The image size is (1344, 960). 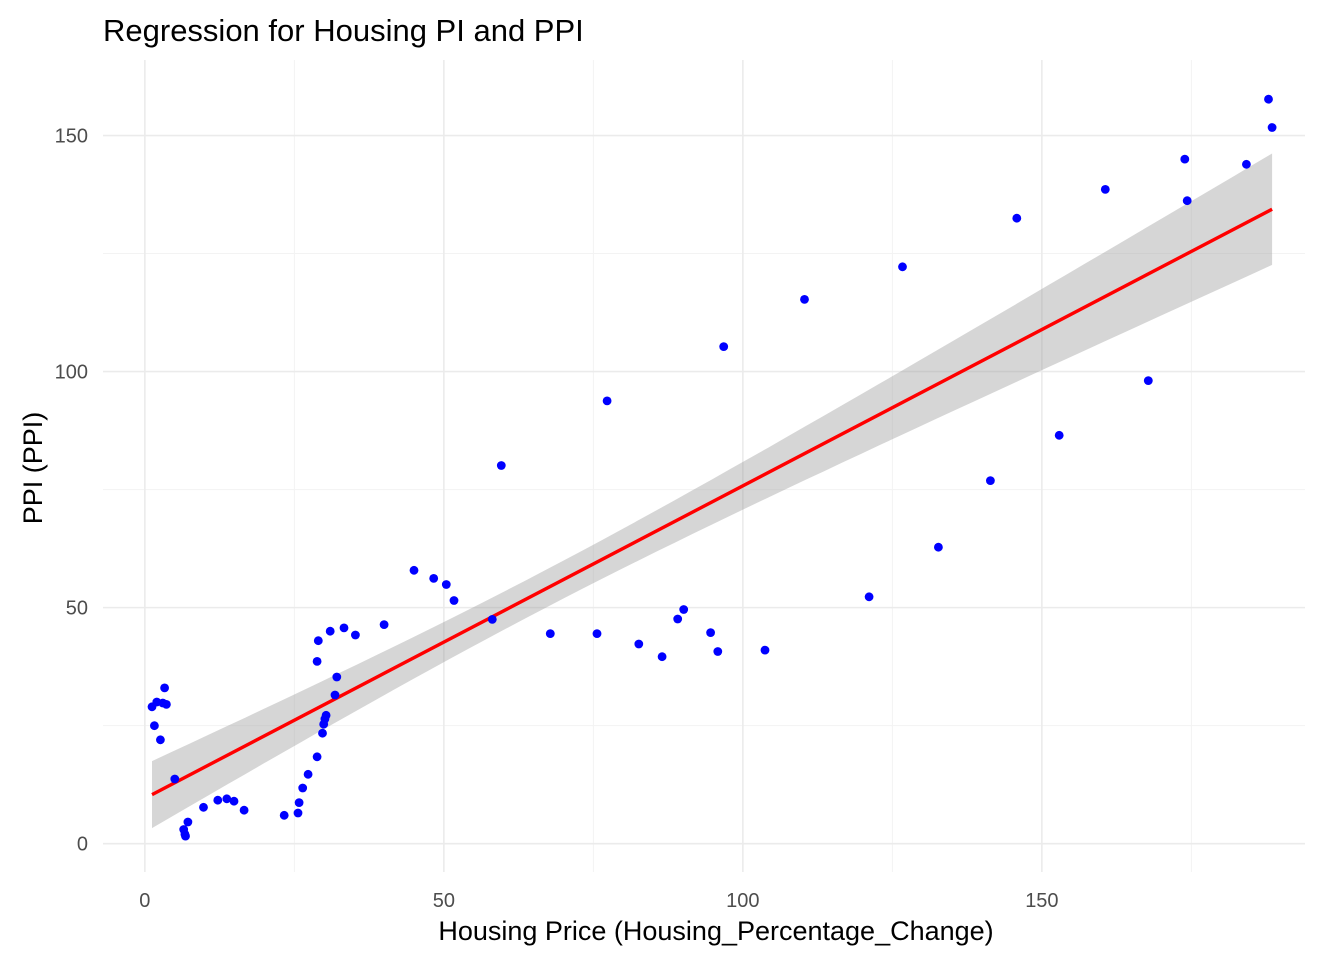 What do you see at coordinates (33, 468) in the screenshot?
I see `y-axis-label: PPI (PPI)` at bounding box center [33, 468].